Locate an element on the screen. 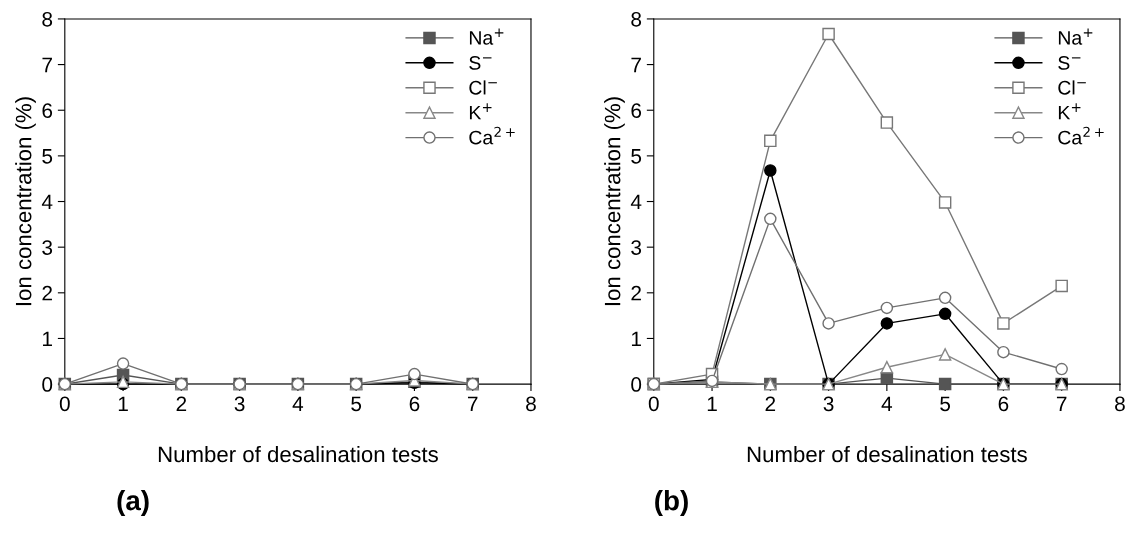  text: (b) is located at coordinates (671, 503).